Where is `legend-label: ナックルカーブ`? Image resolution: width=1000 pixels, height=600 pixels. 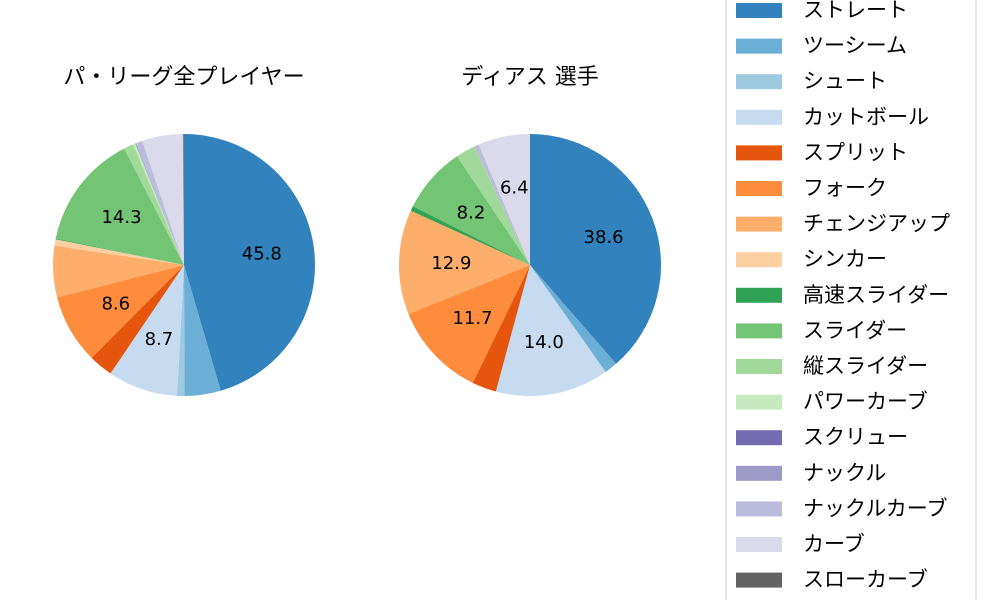 legend-label: ナックルカーブ is located at coordinates (875, 508).